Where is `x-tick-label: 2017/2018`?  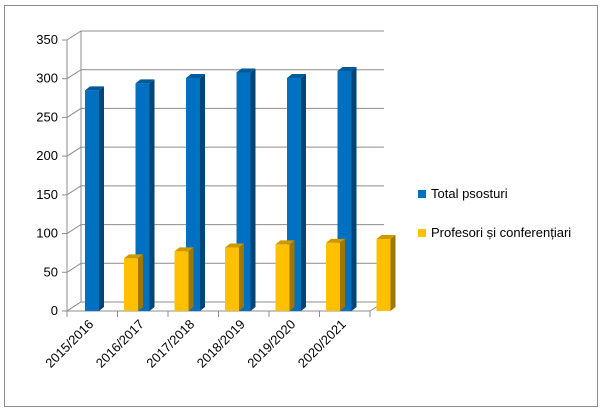 x-tick-label: 2017/2018 is located at coordinates (170, 344).